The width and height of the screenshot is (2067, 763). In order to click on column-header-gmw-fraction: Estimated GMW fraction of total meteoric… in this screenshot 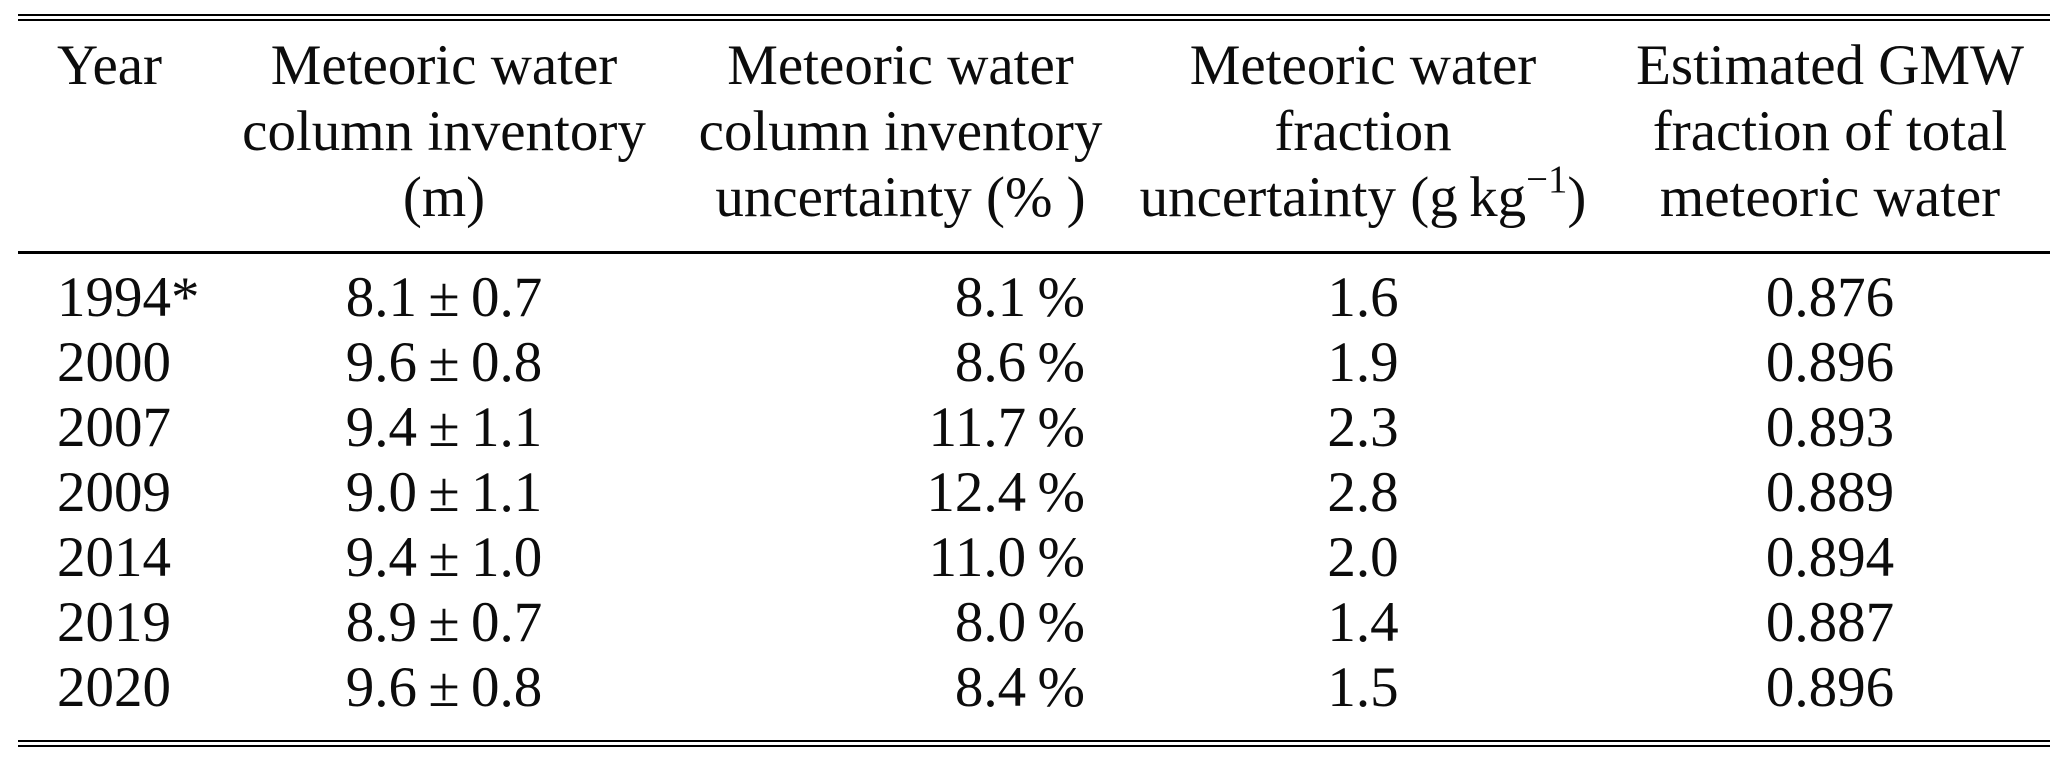, I will do `click(1830, 135)`.